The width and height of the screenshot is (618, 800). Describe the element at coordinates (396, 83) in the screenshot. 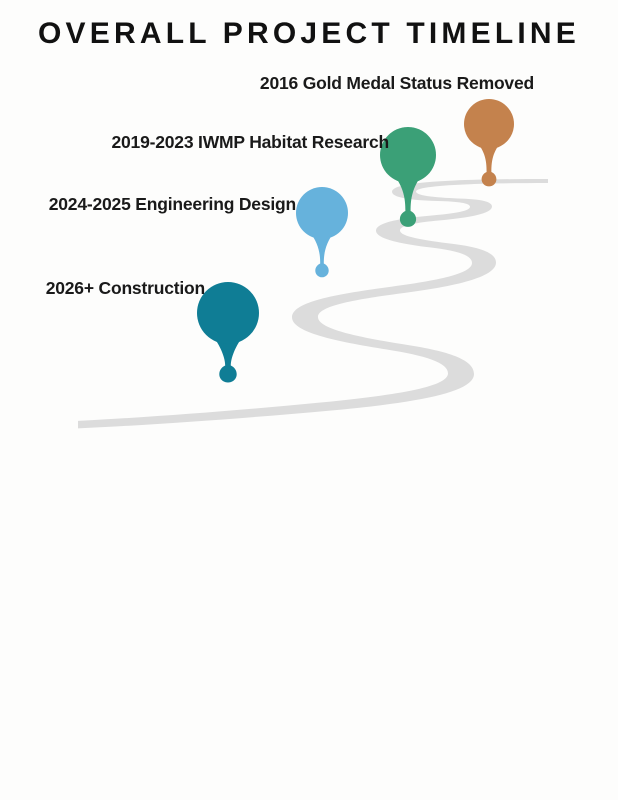

I see `milestone-label-2016: 2016 Gold Medal Status Removed` at that location.